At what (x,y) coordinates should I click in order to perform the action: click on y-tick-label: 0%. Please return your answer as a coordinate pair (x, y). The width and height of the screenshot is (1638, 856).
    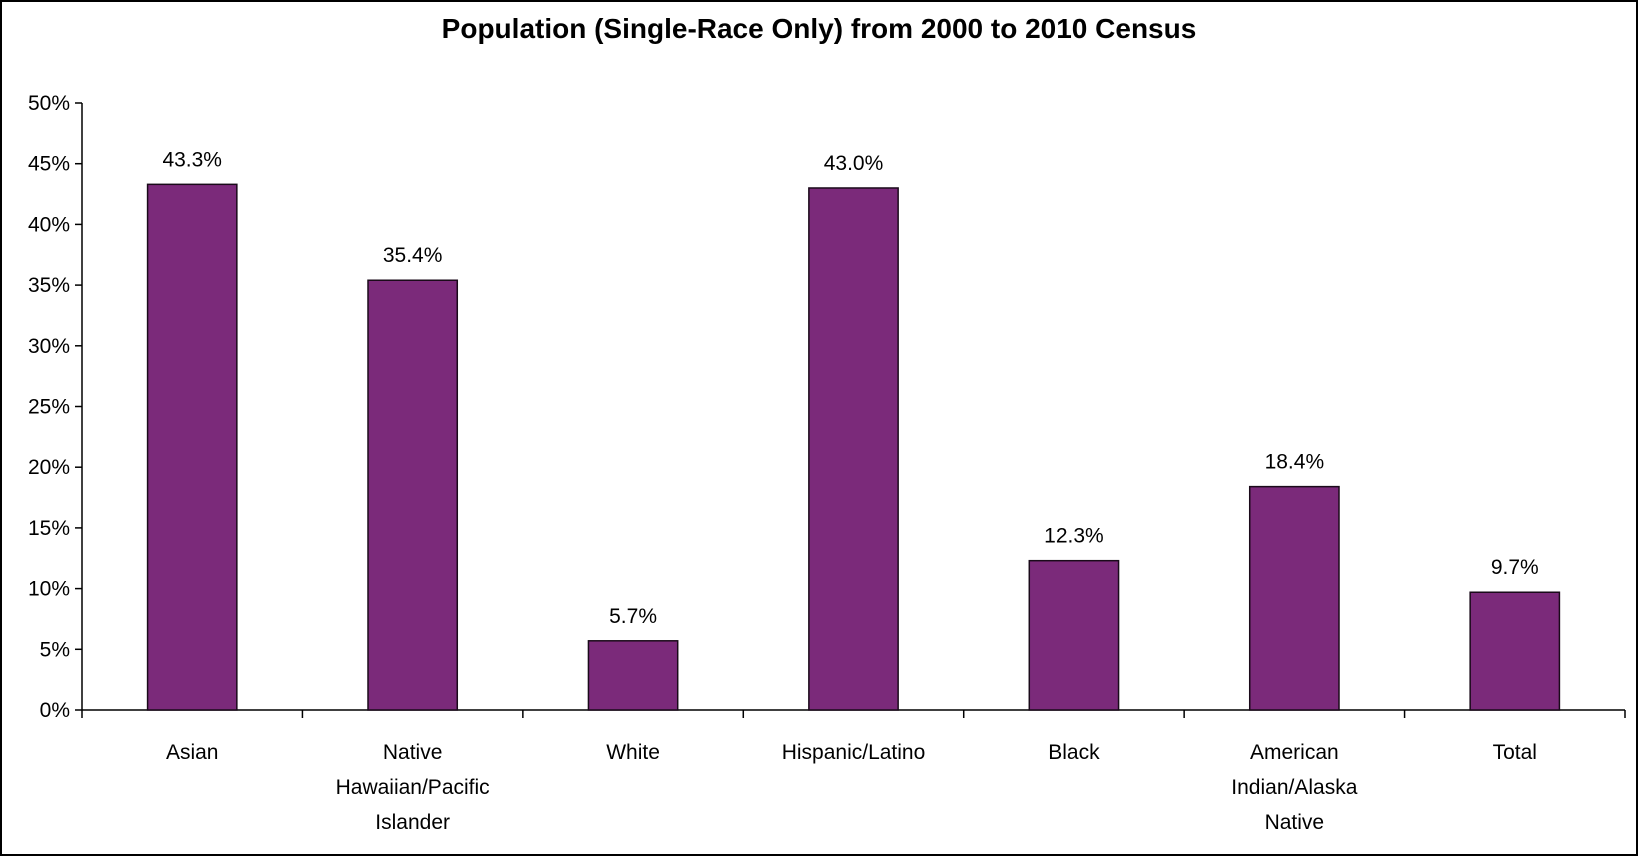
    Looking at the image, I should click on (55, 710).